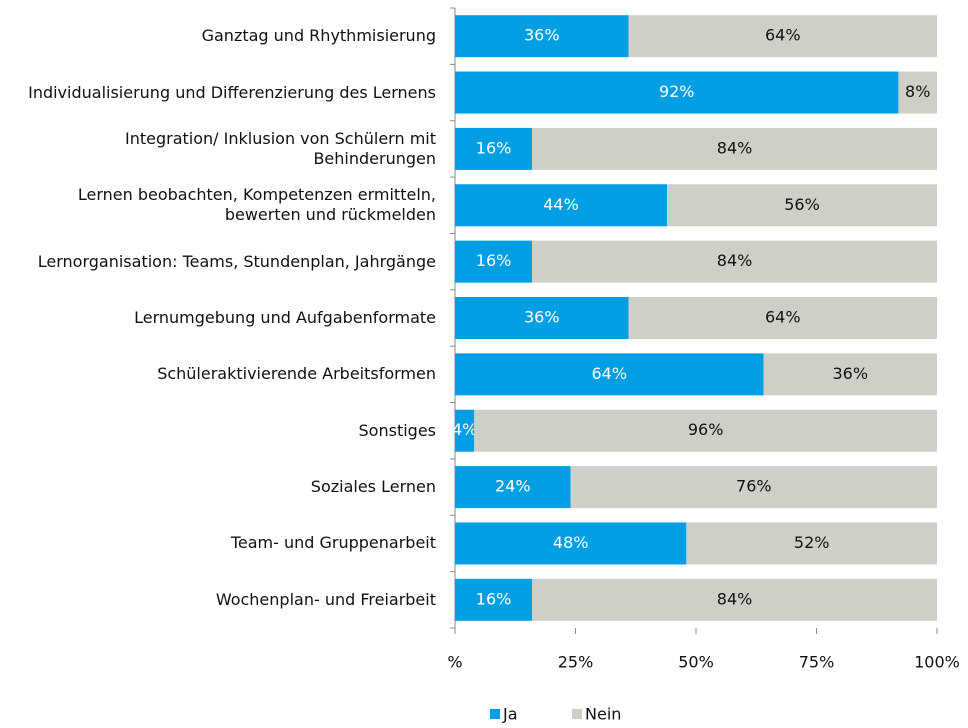  I want to click on value-label: 76%, so click(754, 486).